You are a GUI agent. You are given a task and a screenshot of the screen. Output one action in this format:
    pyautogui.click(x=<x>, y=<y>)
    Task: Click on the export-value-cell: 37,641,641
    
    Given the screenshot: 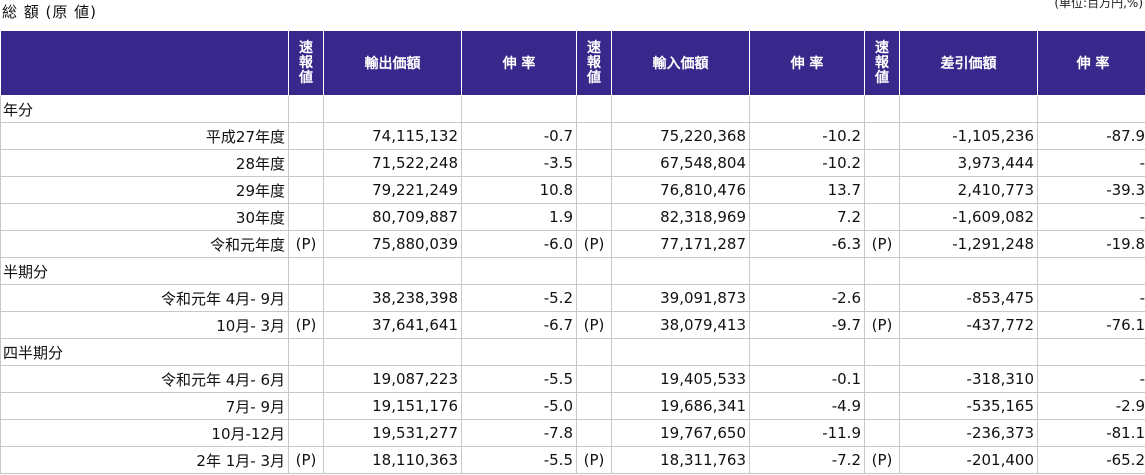 What is the action you would take?
    pyautogui.click(x=392, y=325)
    